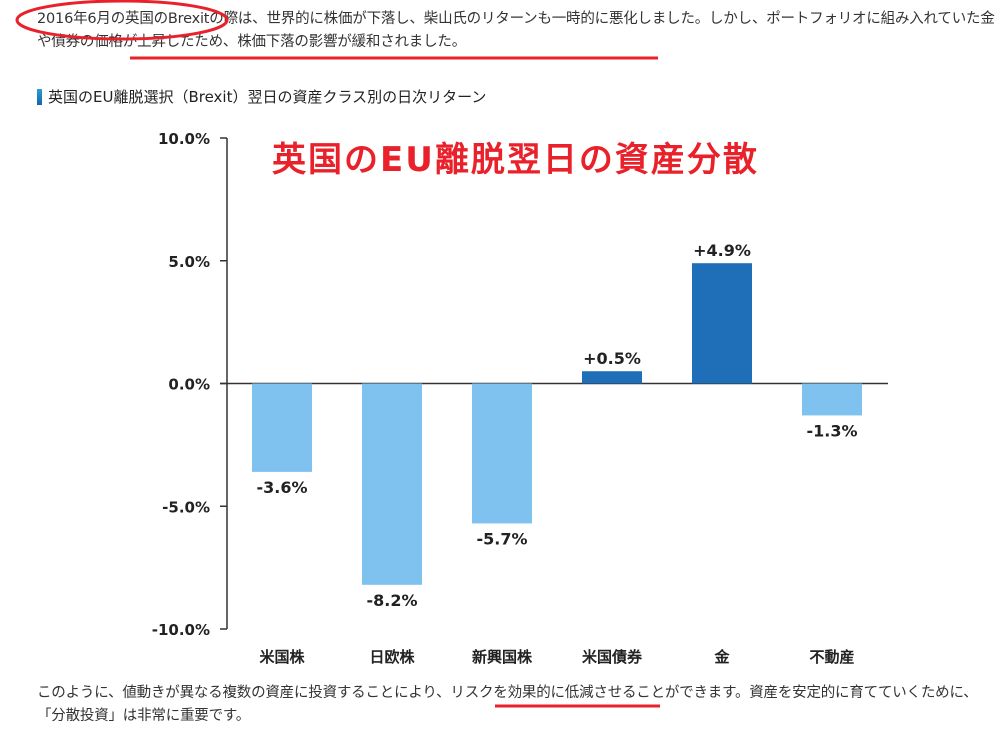  Describe the element at coordinates (181, 630) in the screenshot. I see `y-tick-label: -10.0%` at that location.